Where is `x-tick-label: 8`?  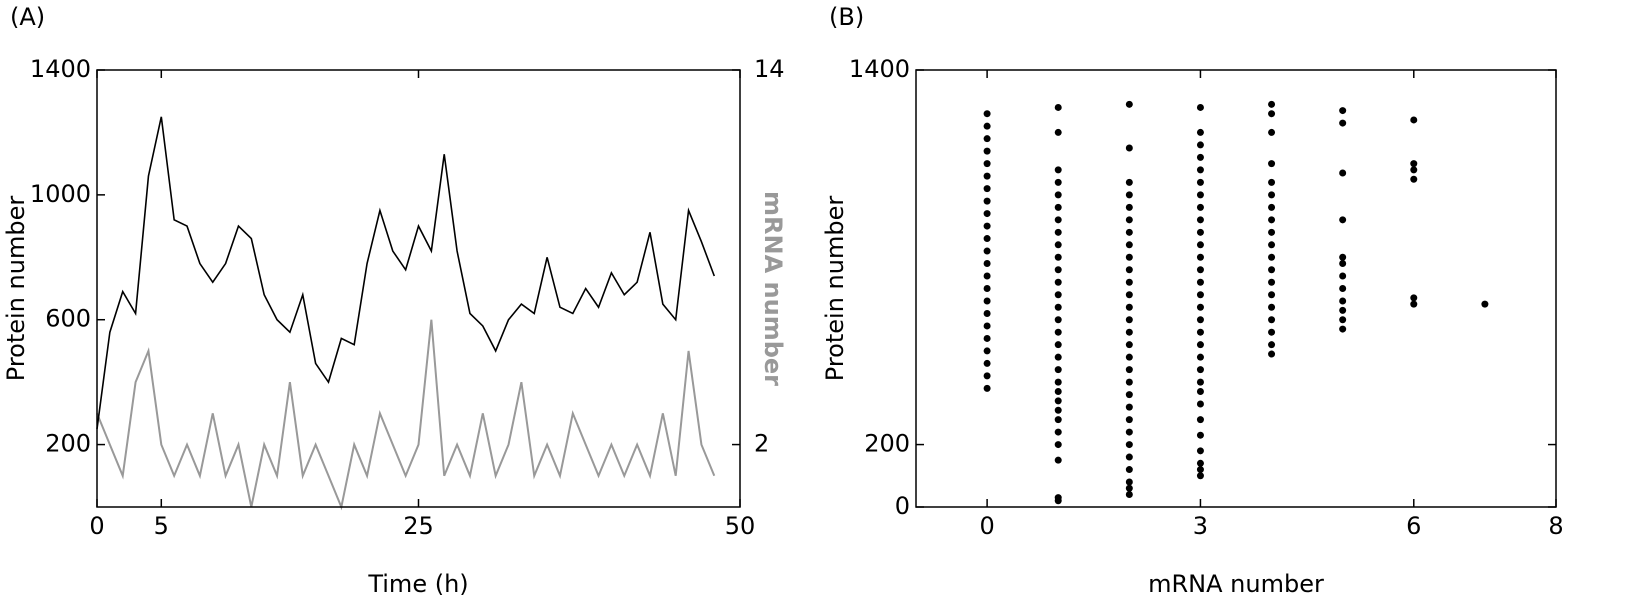 x-tick-label: 8 is located at coordinates (1555, 526).